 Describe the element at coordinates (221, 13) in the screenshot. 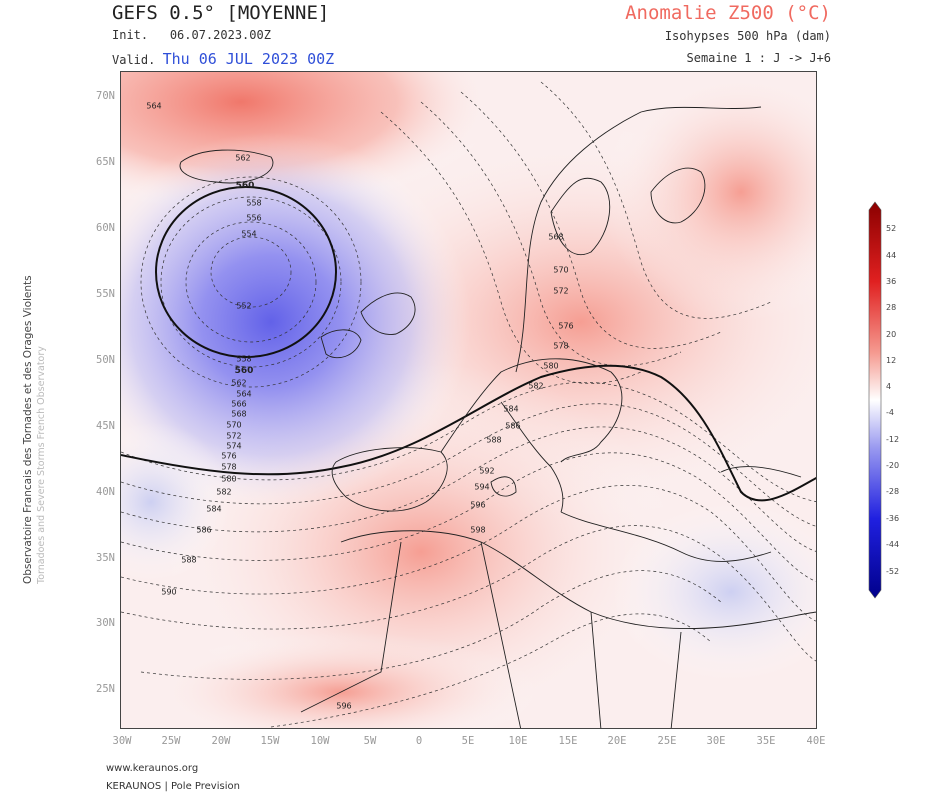

I see `model-title: GEFS 0.5° [MOYENNE]` at that location.